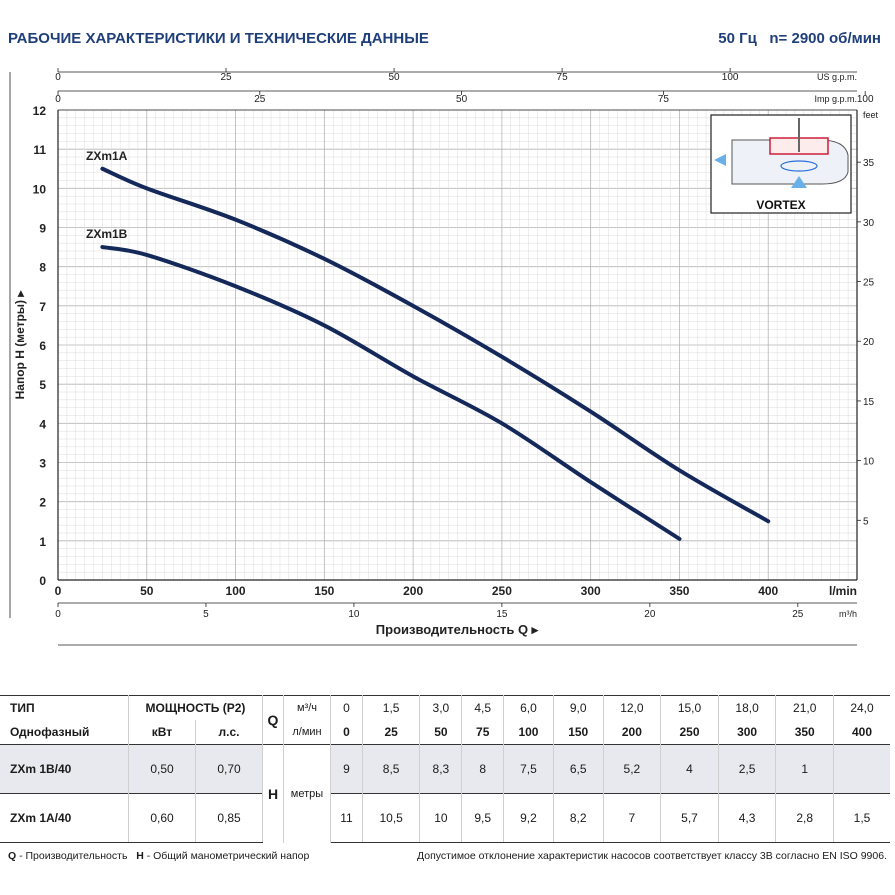 The image size is (895, 895). Describe the element at coordinates (825, 38) in the screenshot. I see `rotation-speed: n= 2900 об/мин` at that location.